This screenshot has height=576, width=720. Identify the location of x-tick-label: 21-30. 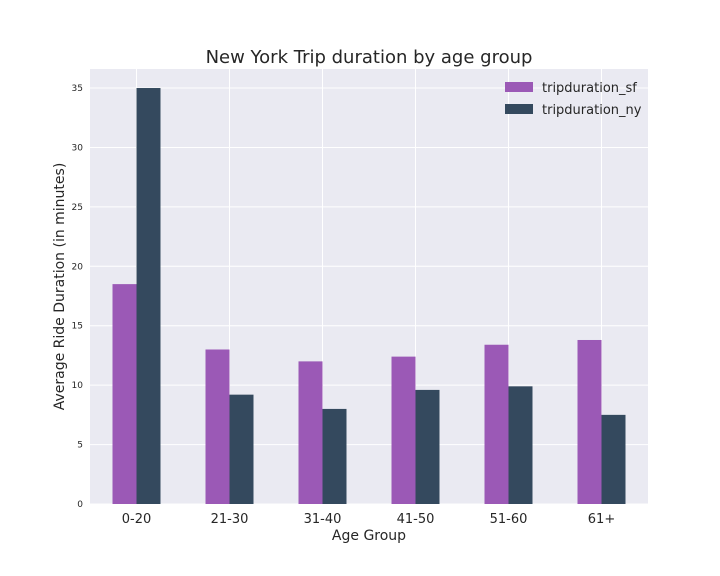
(230, 519).